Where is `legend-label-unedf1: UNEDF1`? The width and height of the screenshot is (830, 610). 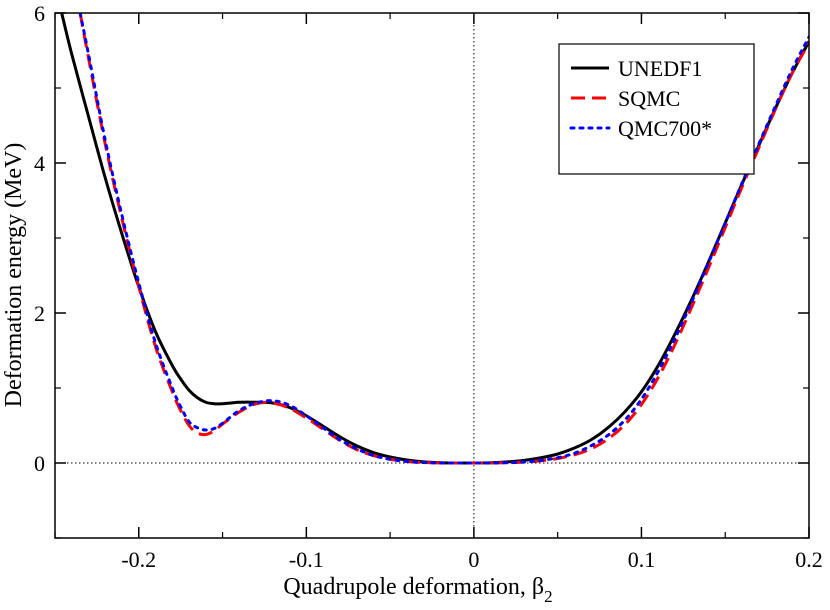 legend-label-unedf1: UNEDF1 is located at coordinates (660, 68).